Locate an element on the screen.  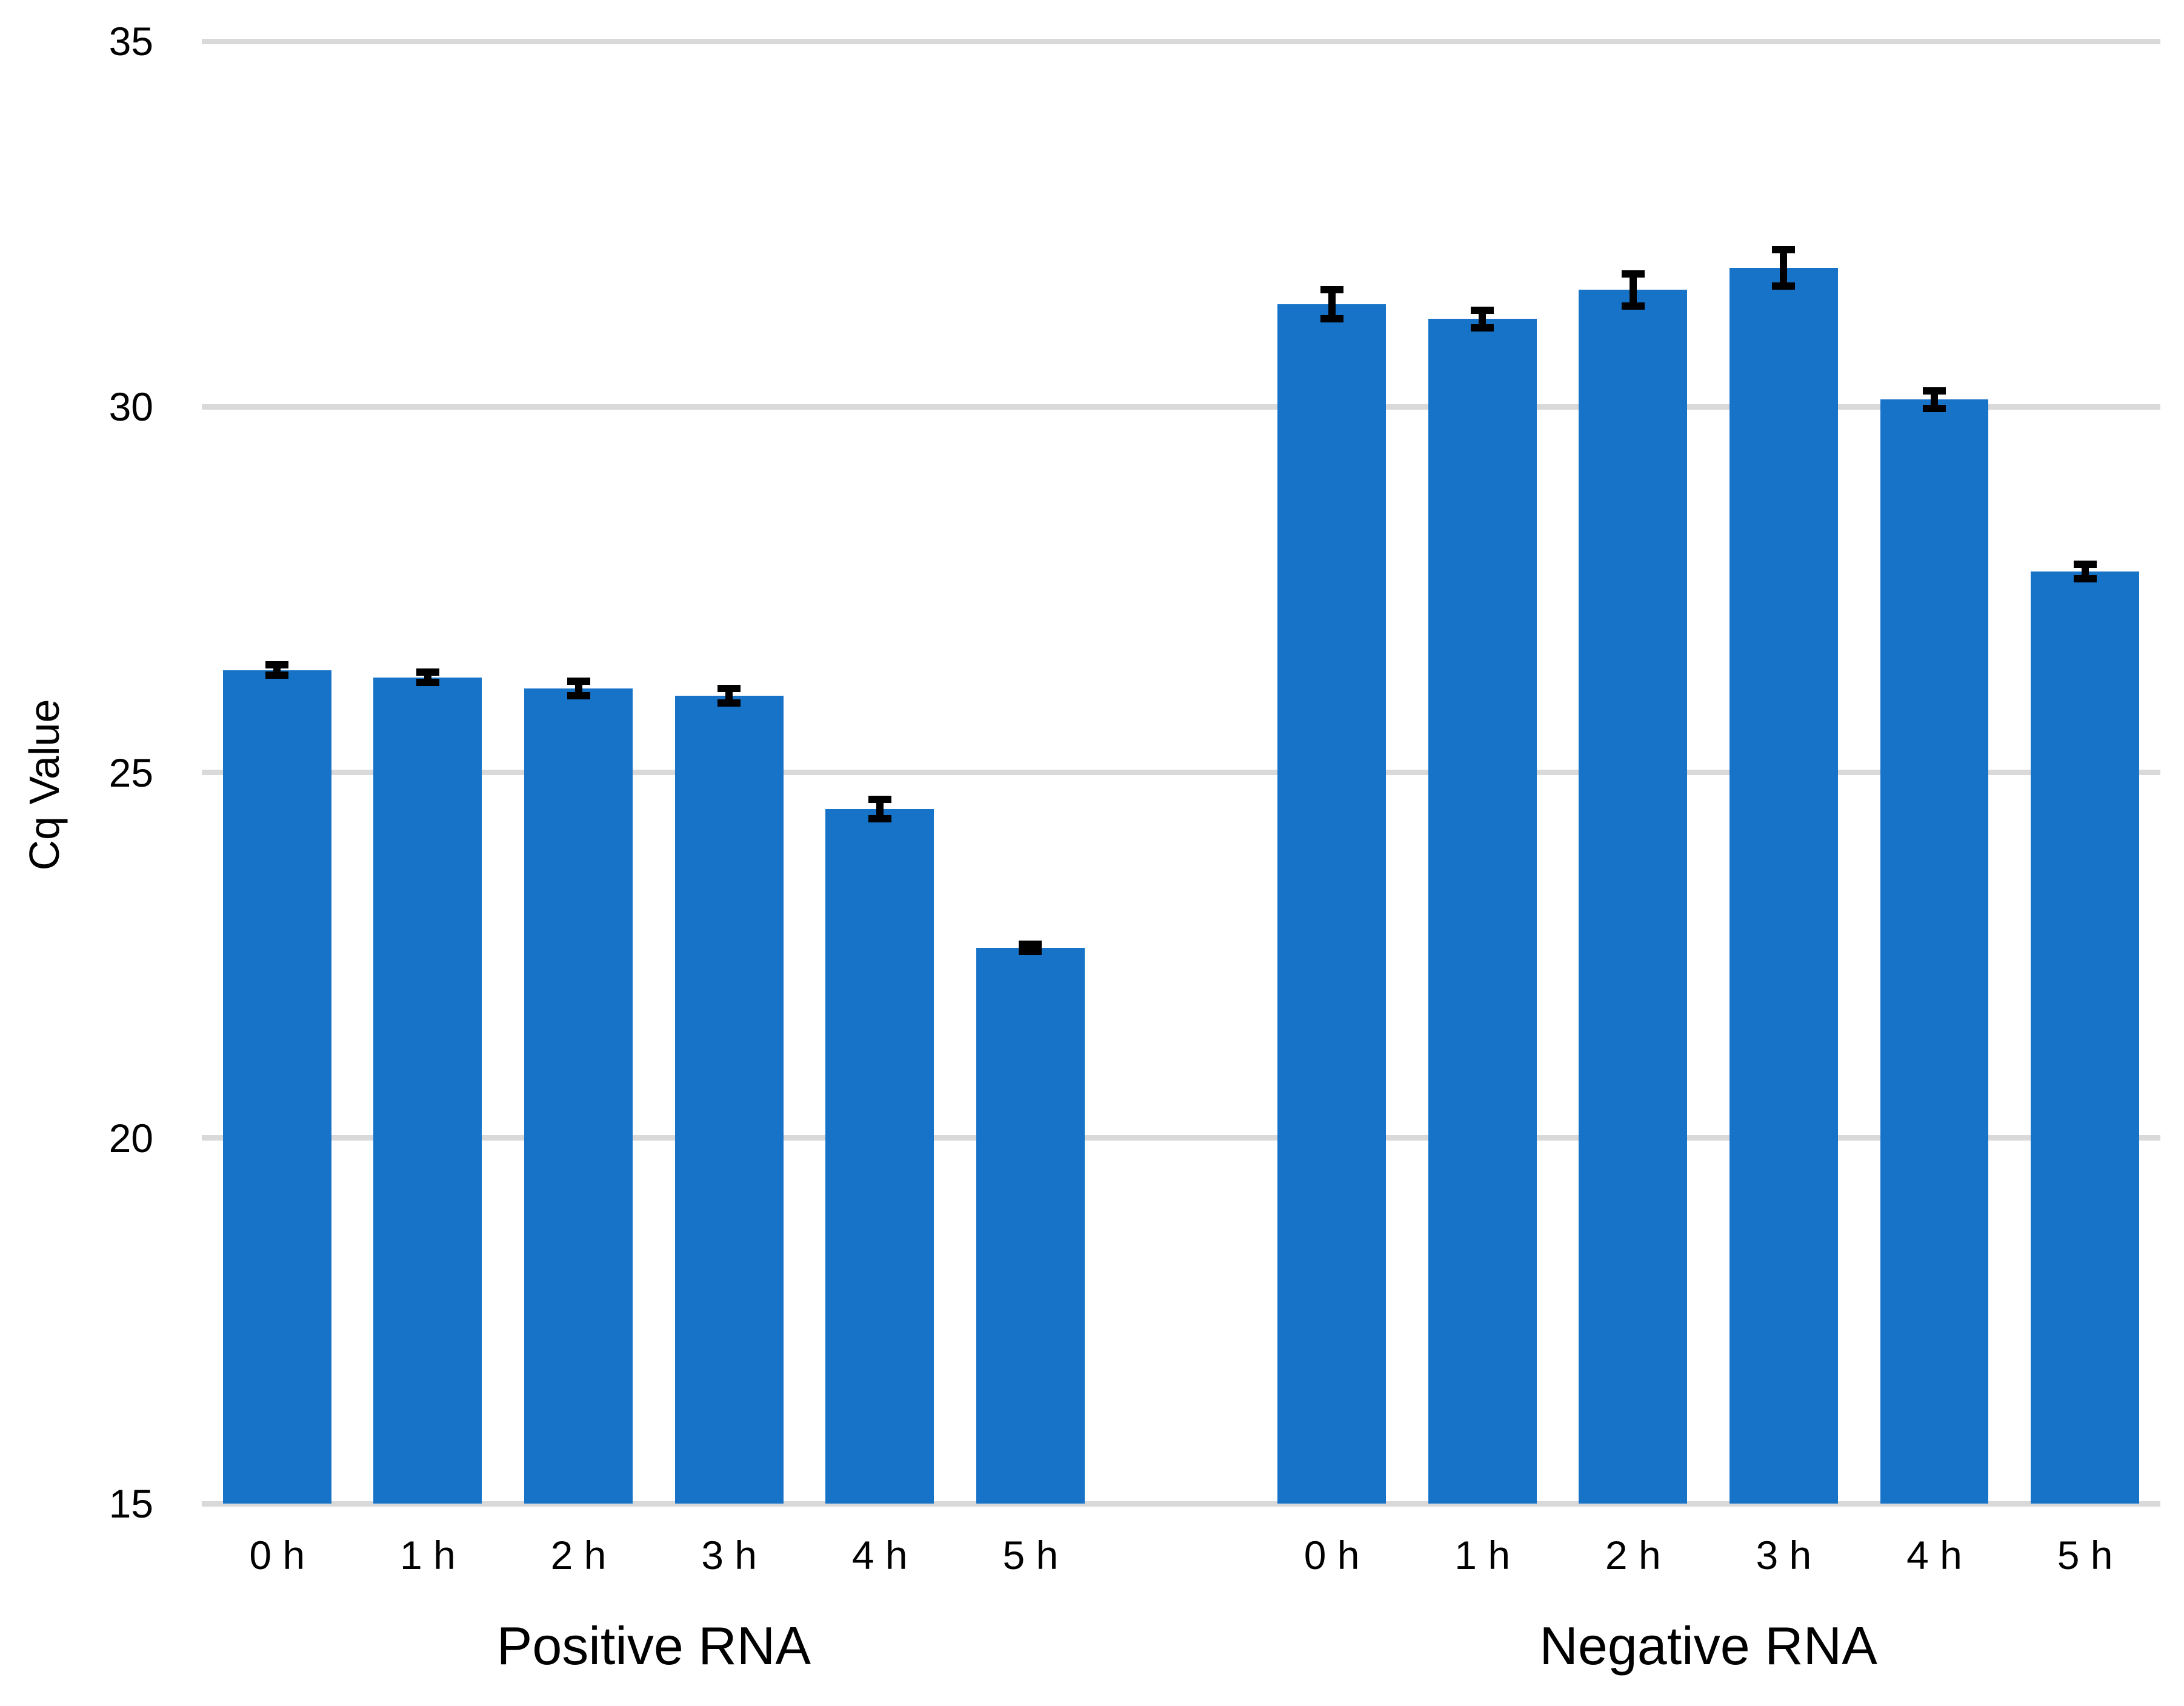
group-title: Positive RNA is located at coordinates (653, 1646).